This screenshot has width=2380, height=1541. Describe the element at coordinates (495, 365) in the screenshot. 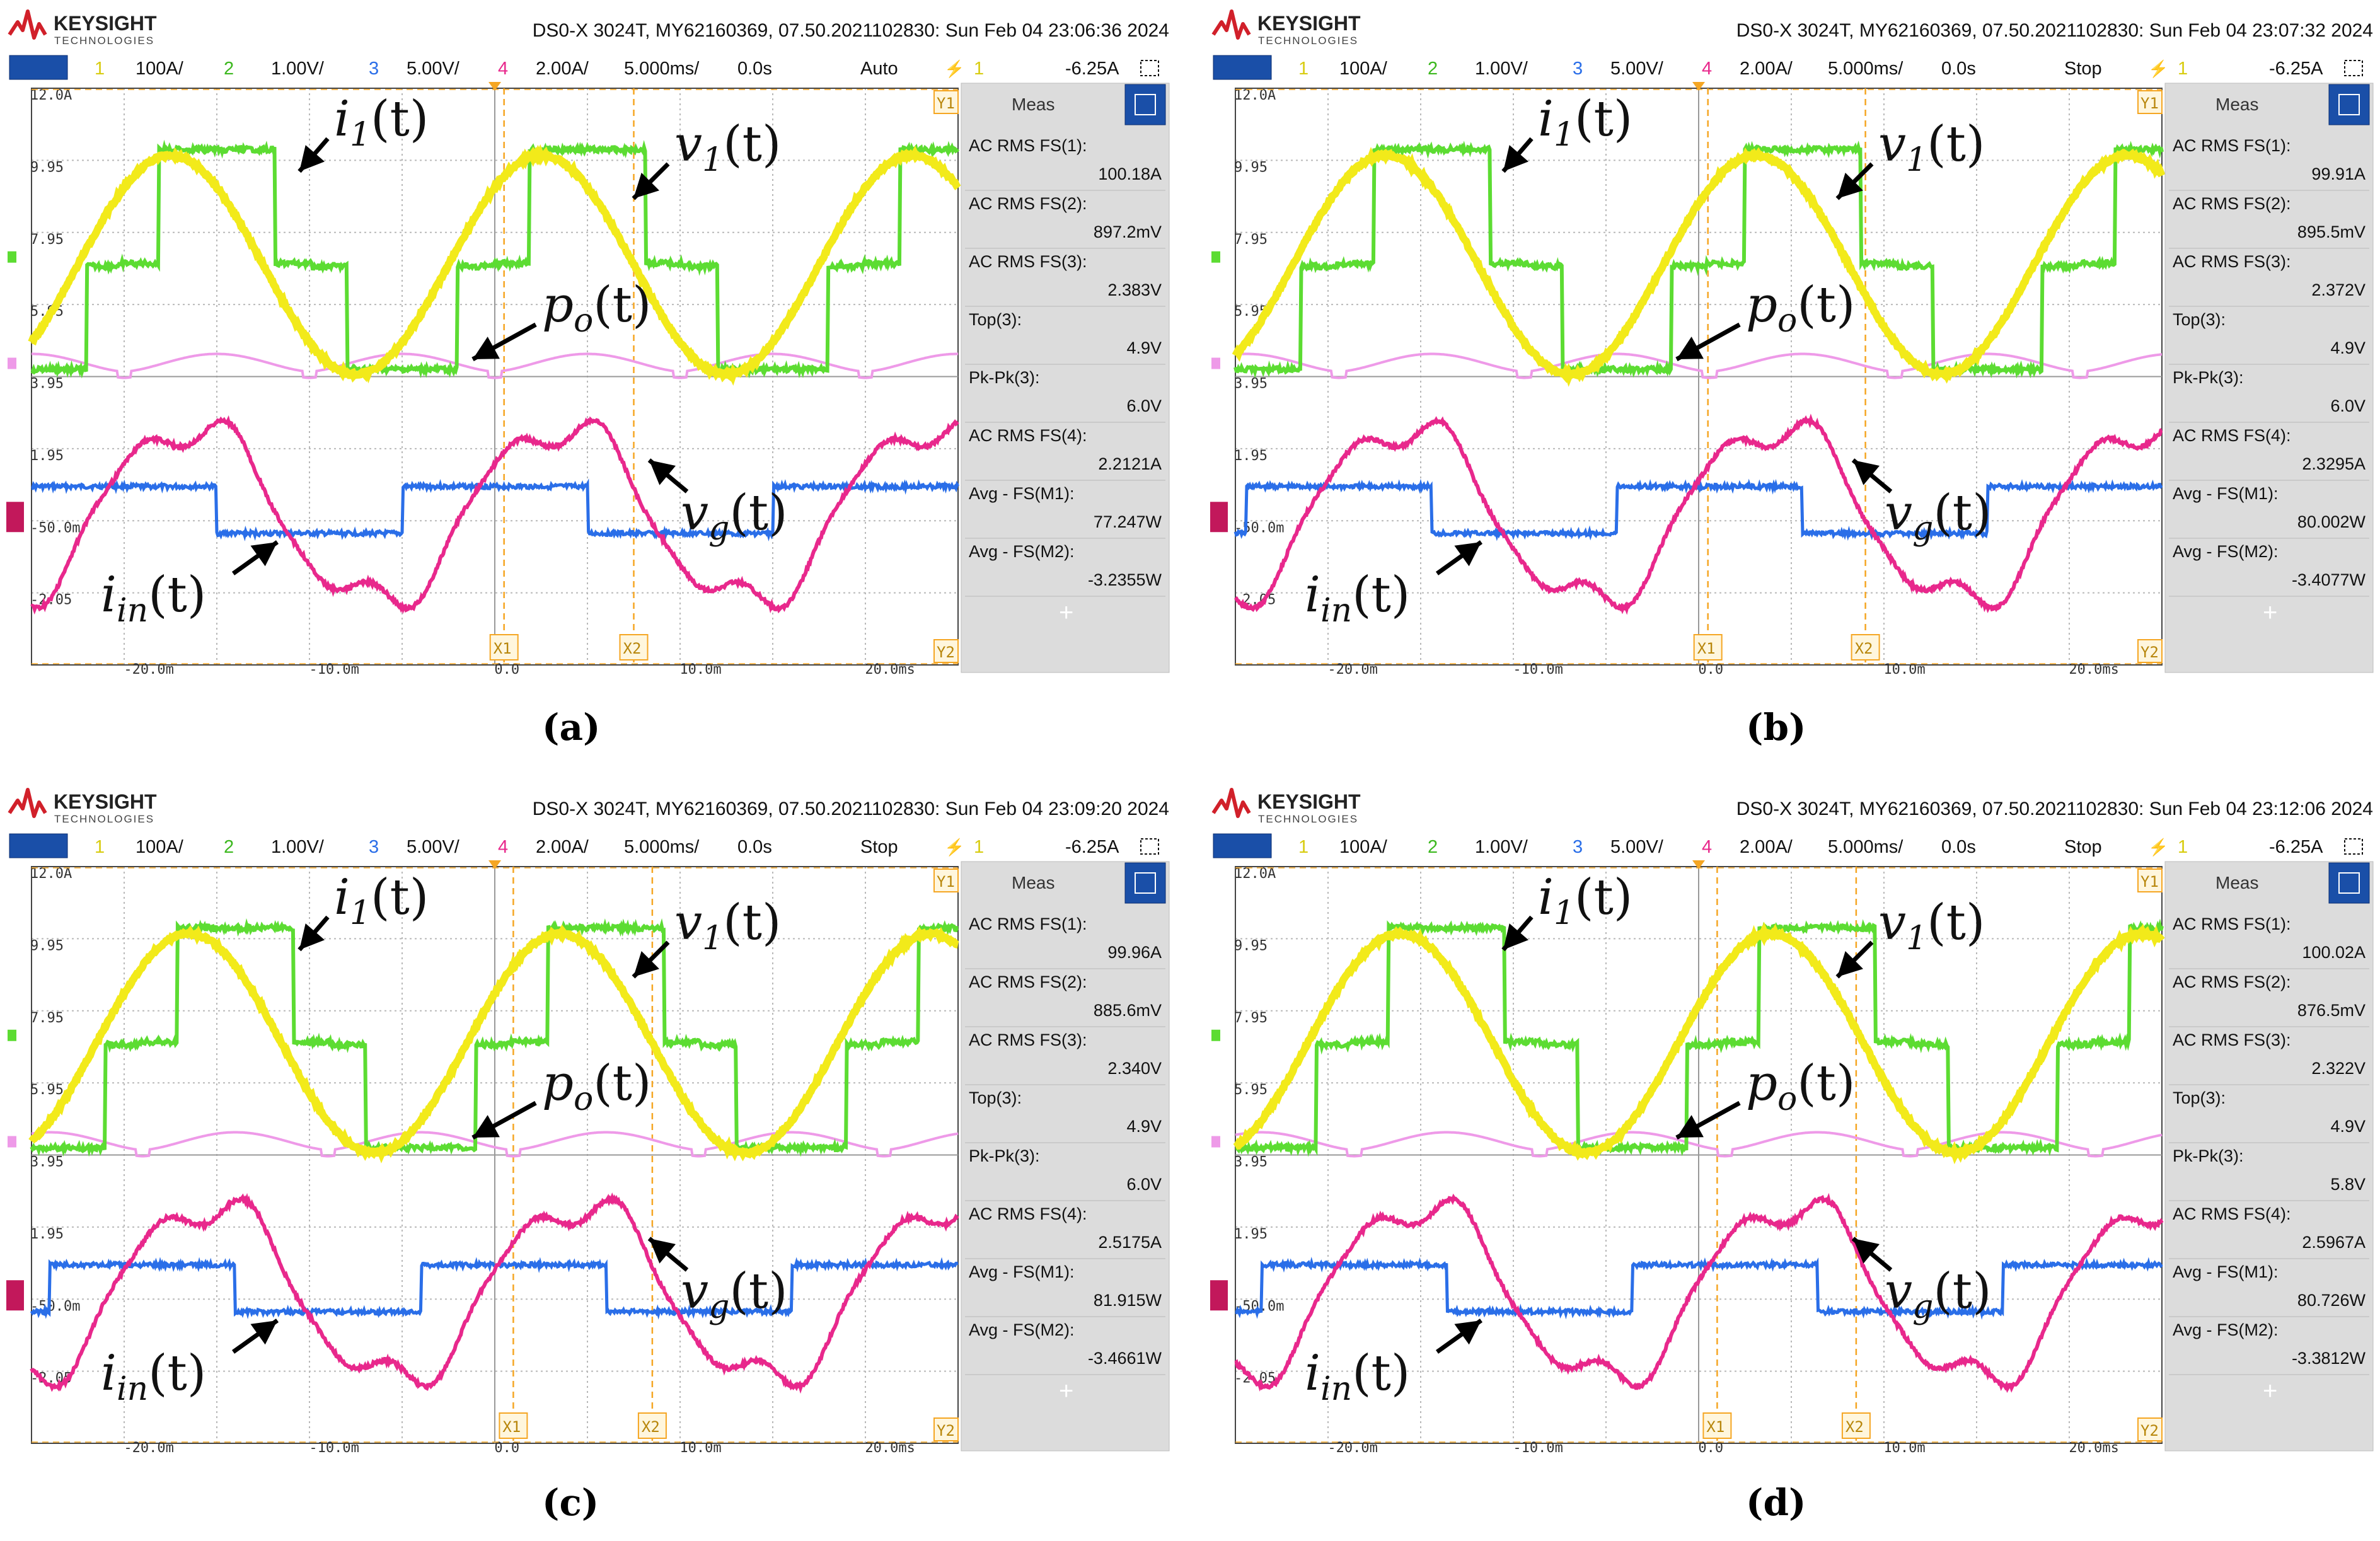

I see `trace-po` at that location.